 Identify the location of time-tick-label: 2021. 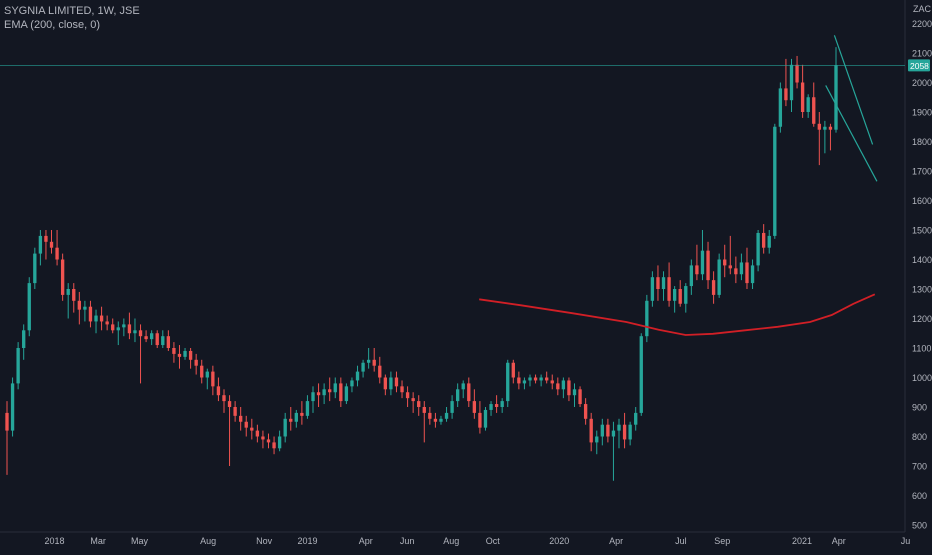
(802, 541).